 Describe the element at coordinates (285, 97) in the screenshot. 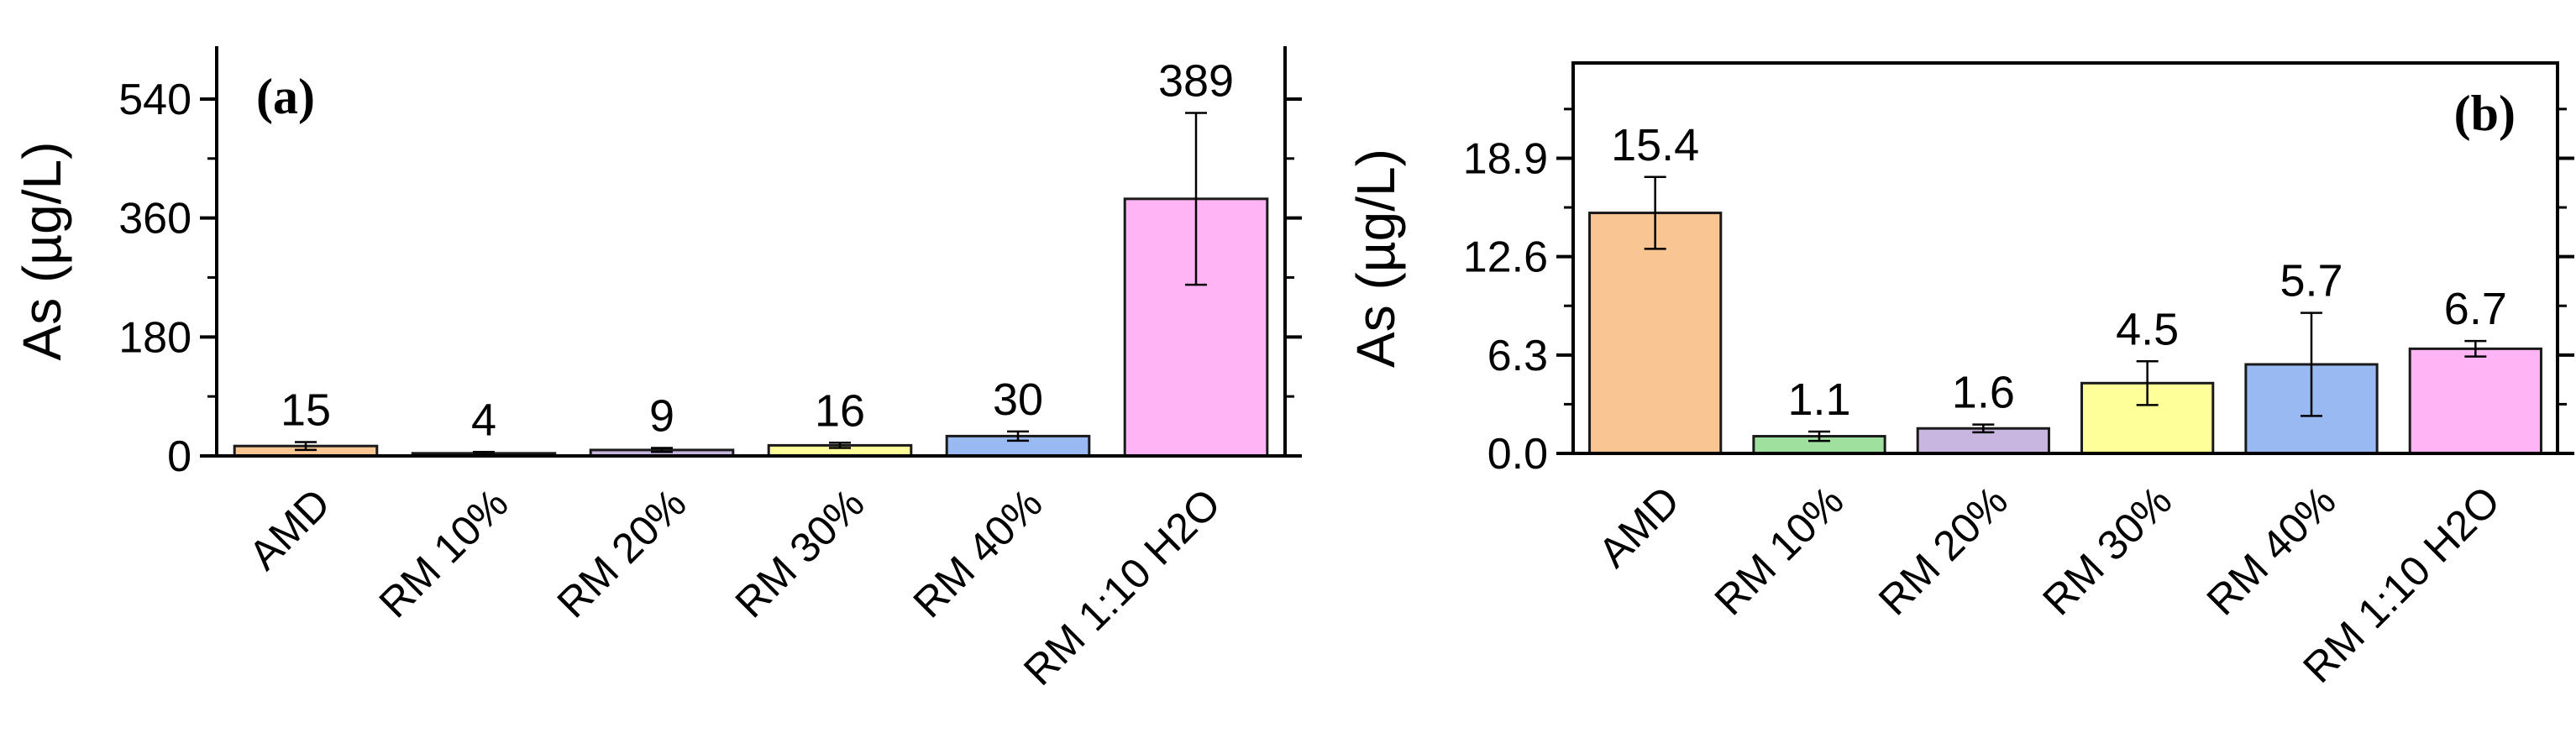

I see `panel-label: (a)` at that location.